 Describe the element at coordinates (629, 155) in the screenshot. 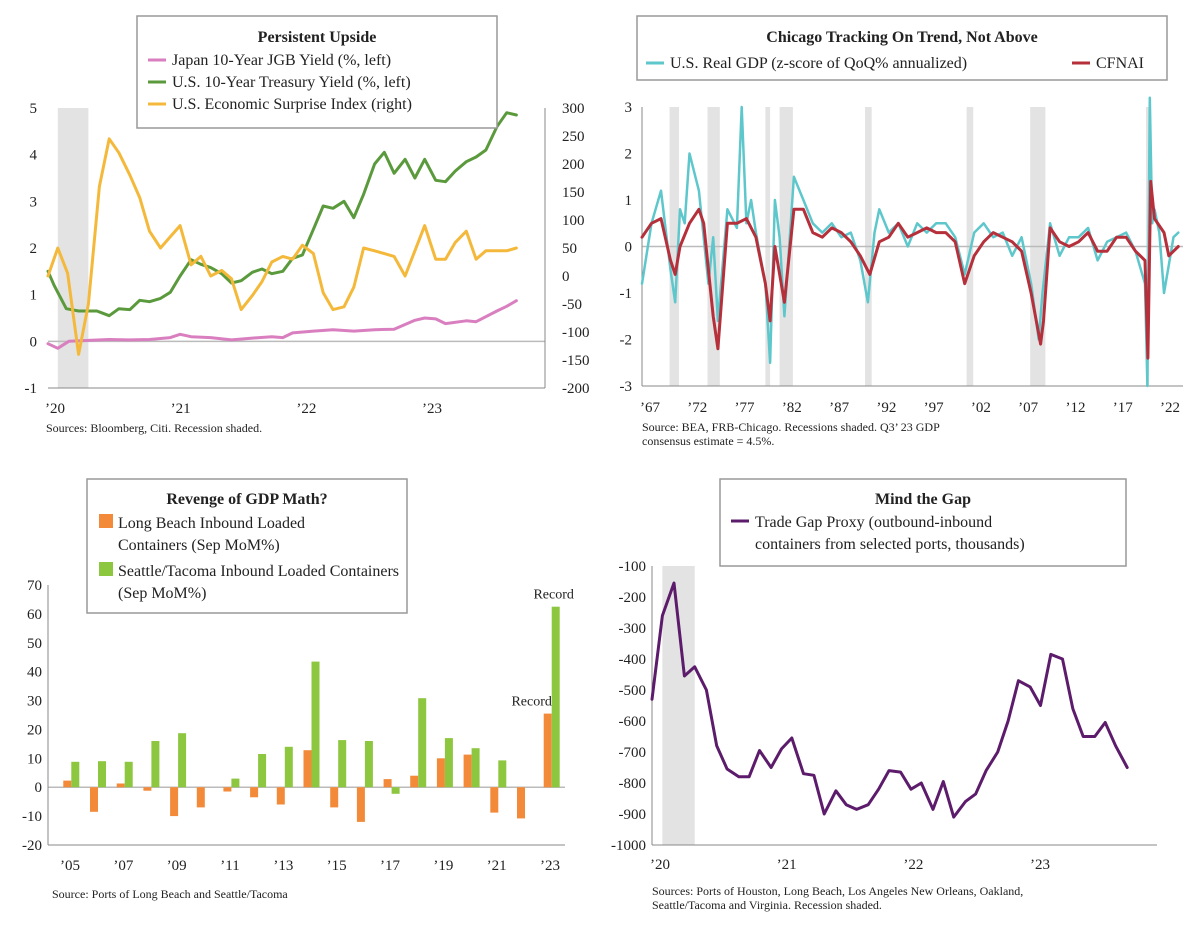

I see `y-tick-label: 2` at that location.